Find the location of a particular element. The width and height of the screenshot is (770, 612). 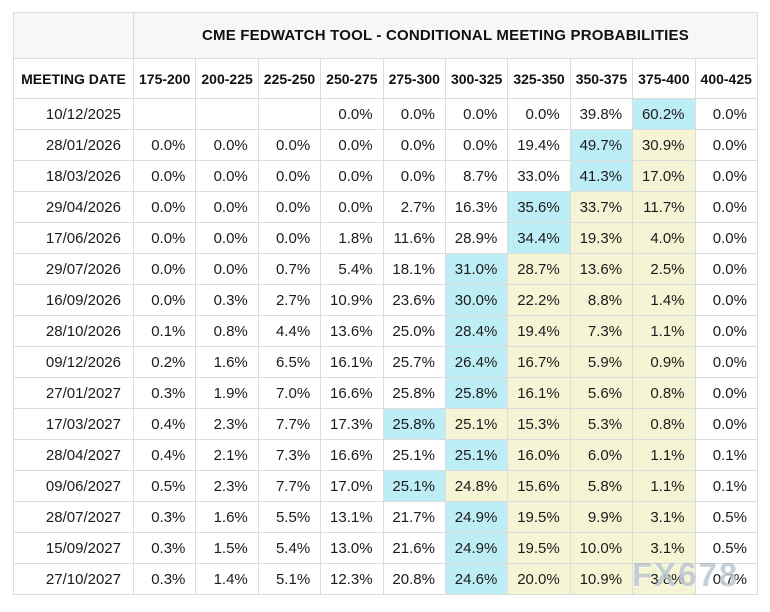

probability-cell-yellow: 5.9% is located at coordinates (601, 362).